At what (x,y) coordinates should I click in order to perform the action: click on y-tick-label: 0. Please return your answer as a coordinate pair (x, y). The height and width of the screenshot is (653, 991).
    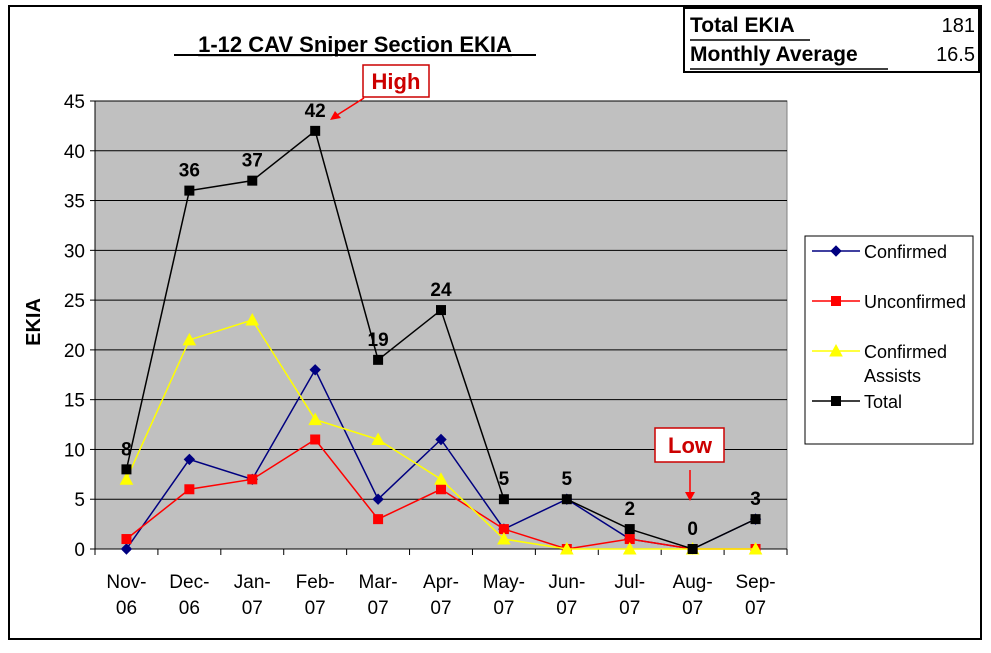
    Looking at the image, I should click on (79, 550).